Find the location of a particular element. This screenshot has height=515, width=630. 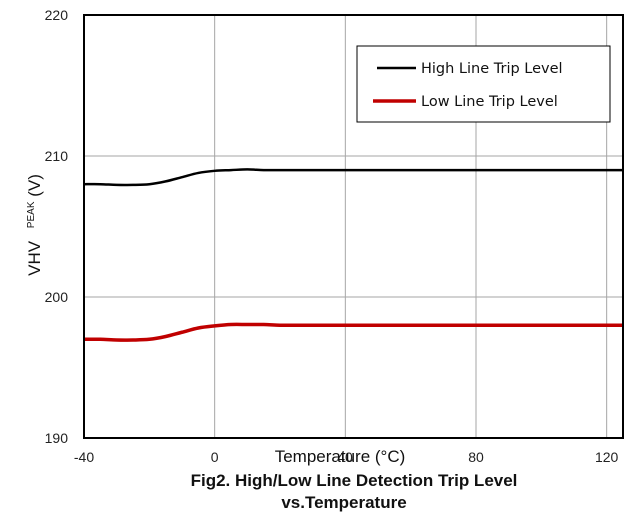

figure-caption-line-1: Fig2. High/Low Line Detection Trip Level is located at coordinates (354, 480).